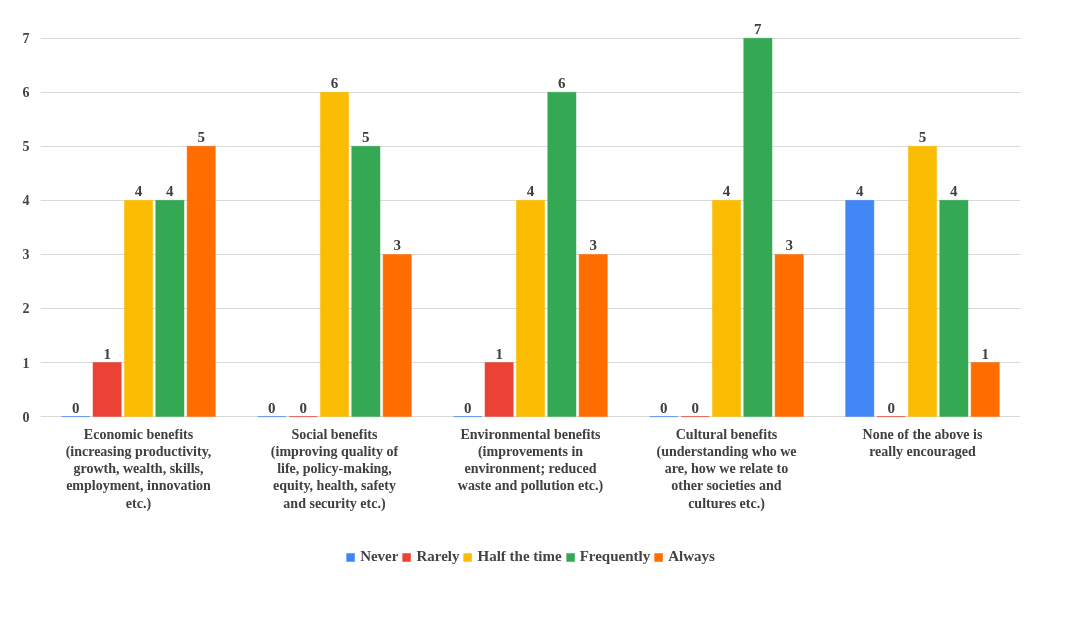  Describe the element at coordinates (691, 556) in the screenshot. I see `legend-label: Always` at that location.